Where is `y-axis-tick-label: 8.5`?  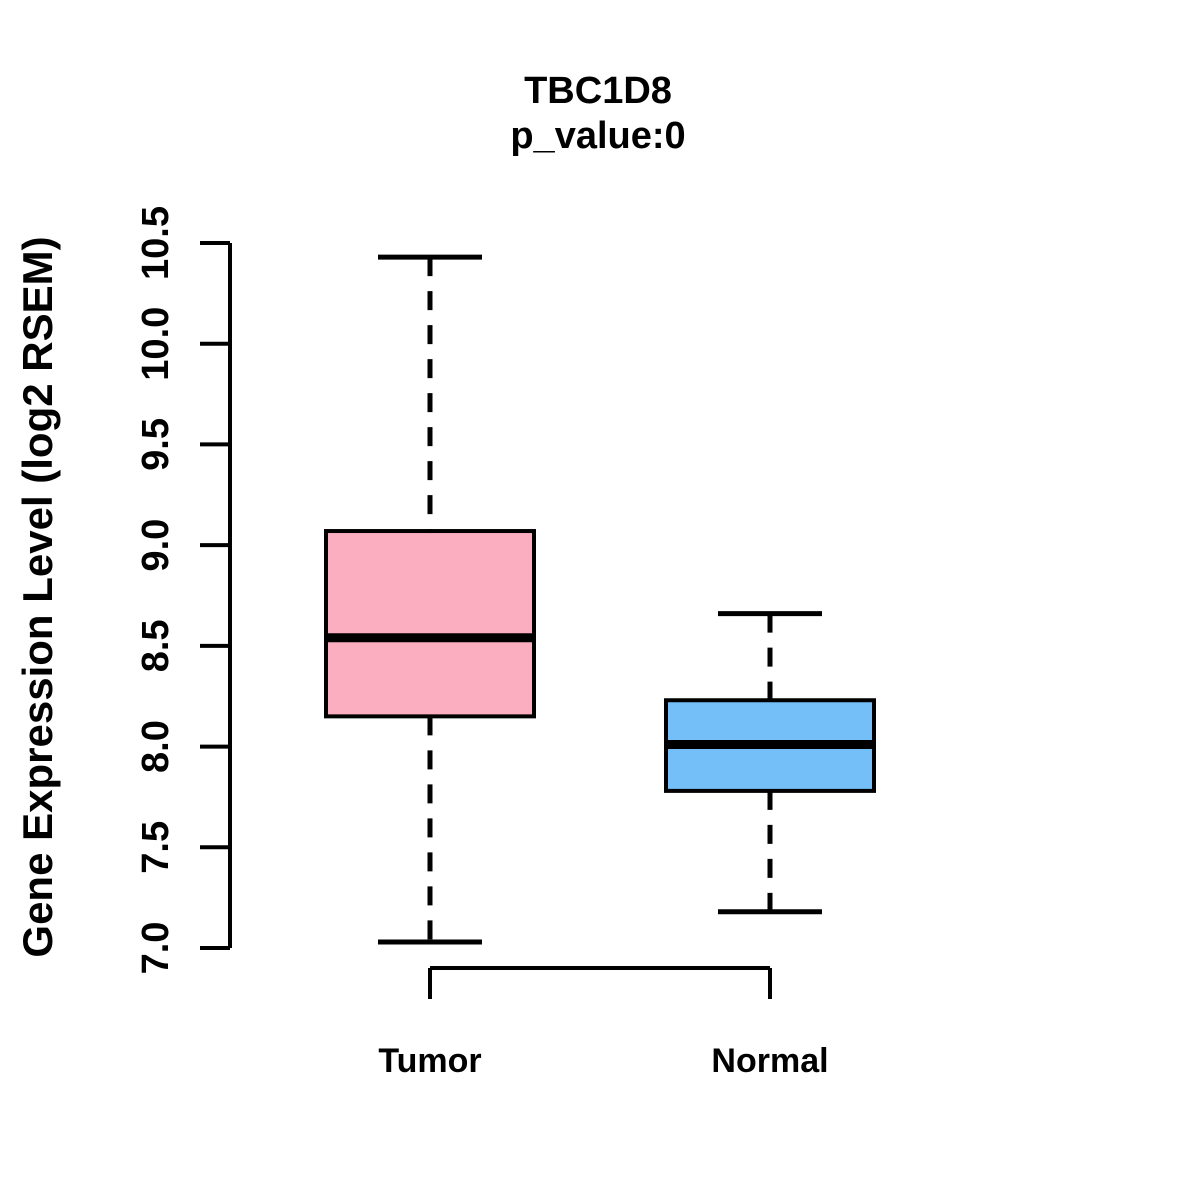
y-axis-tick-label: 8.5 is located at coordinates (156, 645).